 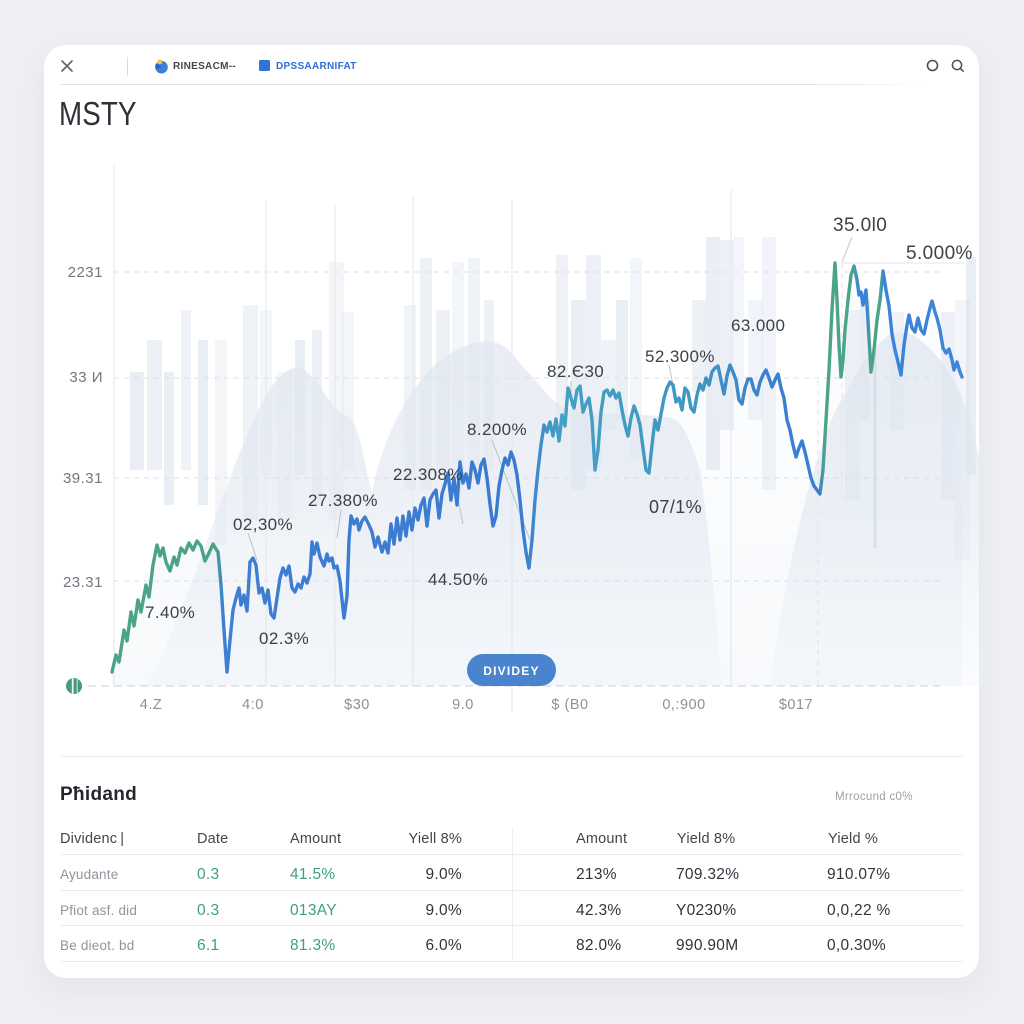 I want to click on svg-text: 27.380%, so click(x=343, y=500).